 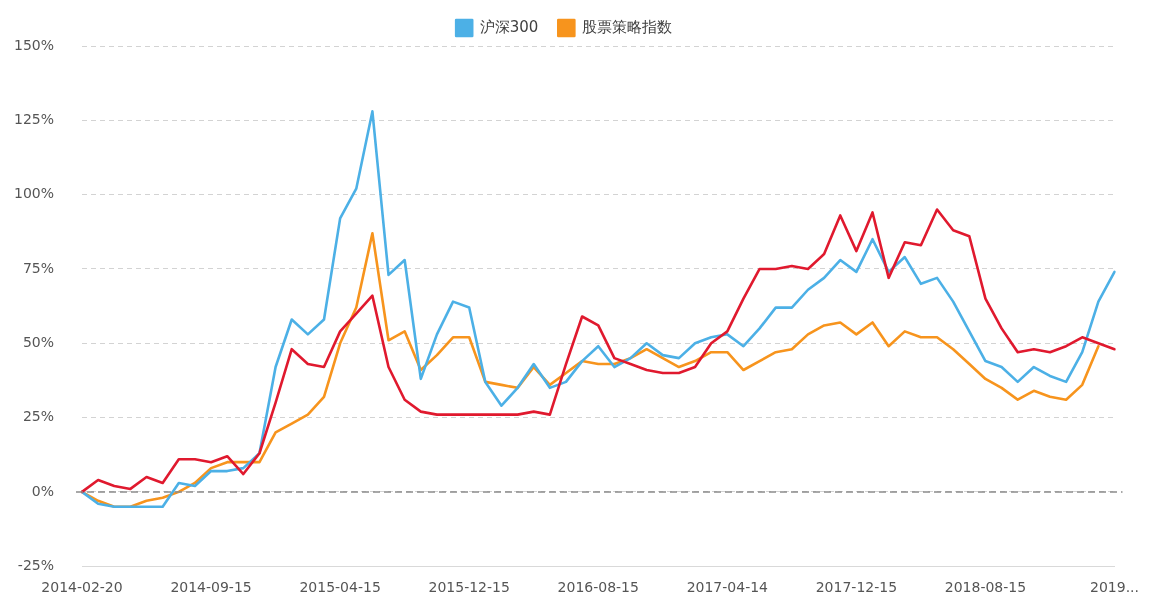 What do you see at coordinates (727, 587) in the screenshot?
I see `x-tick-label: 2017-04-14` at bounding box center [727, 587].